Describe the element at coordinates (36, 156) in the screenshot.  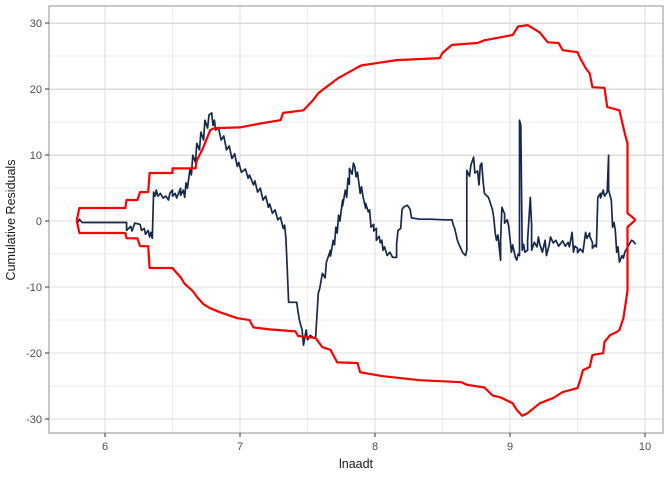
I see `y-tick-label-10: 10` at that location.